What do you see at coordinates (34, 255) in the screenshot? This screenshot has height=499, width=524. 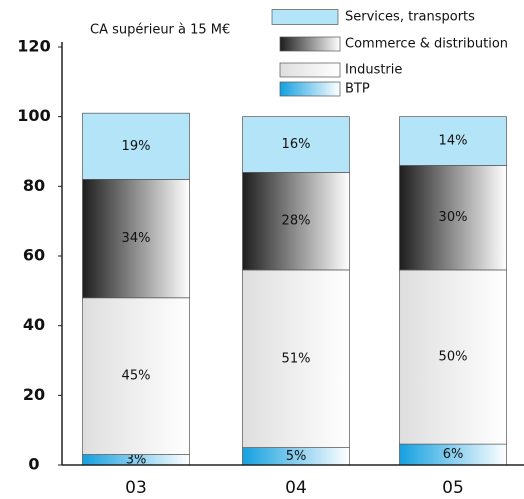 I see `y-tick-label: 60` at bounding box center [34, 255].